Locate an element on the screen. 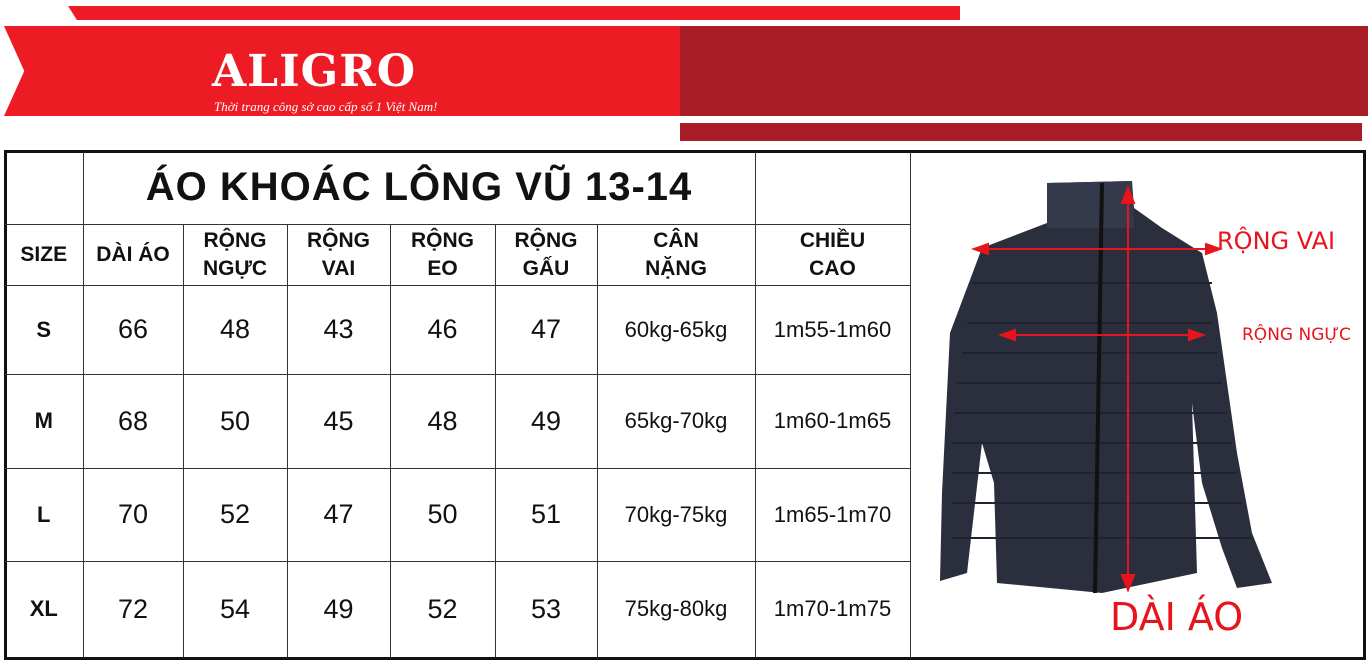 The image size is (1368, 663). size-cell: M is located at coordinates (44, 421).